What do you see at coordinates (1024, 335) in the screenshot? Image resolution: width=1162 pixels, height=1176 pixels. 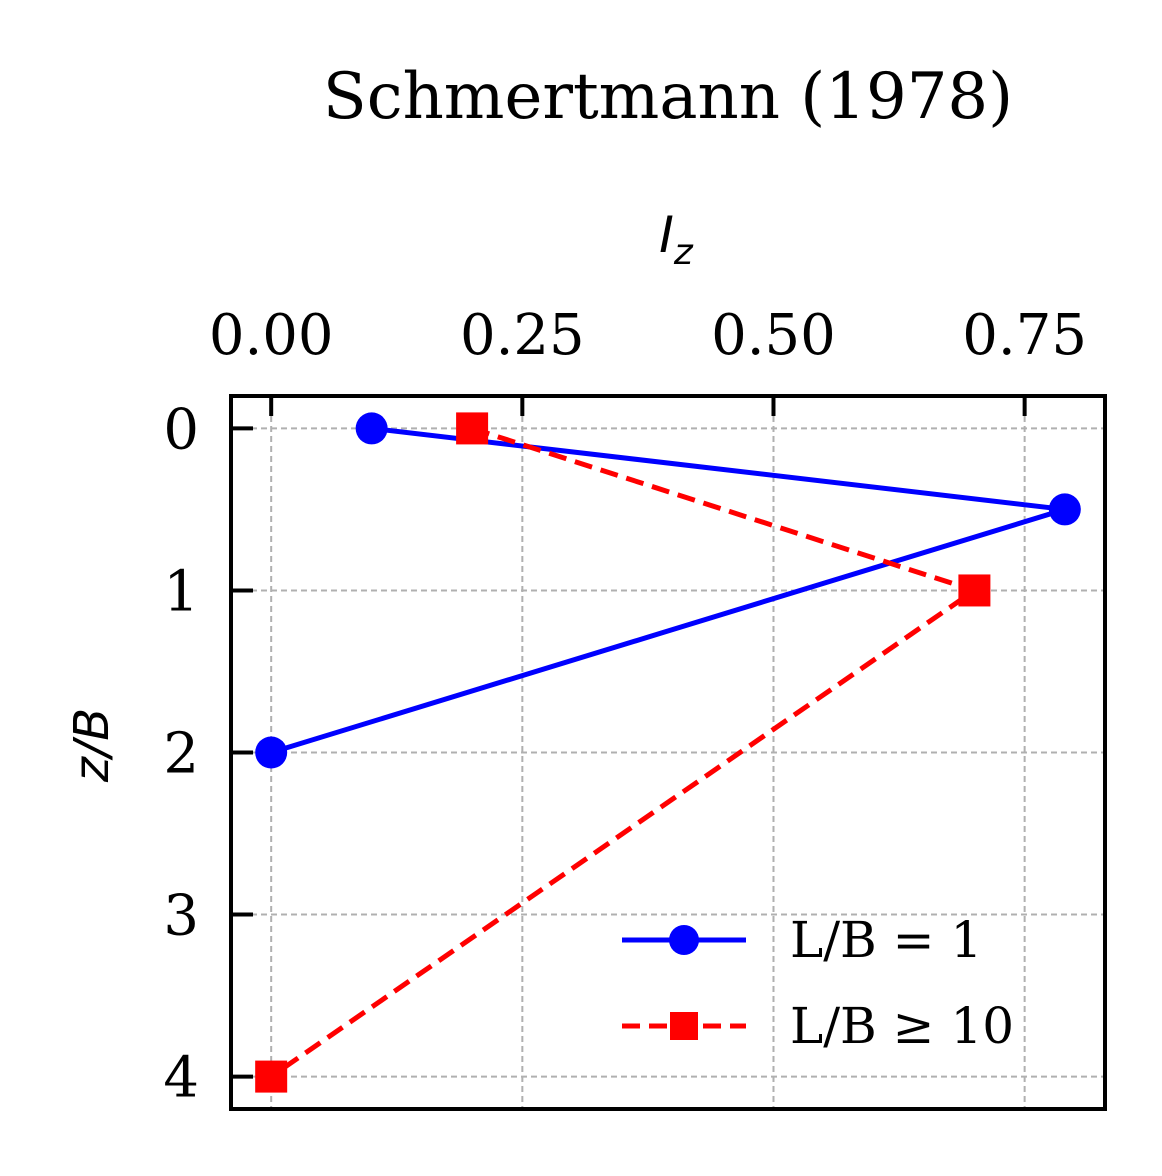 I see `x-tick-label: 0.75` at bounding box center [1024, 335].